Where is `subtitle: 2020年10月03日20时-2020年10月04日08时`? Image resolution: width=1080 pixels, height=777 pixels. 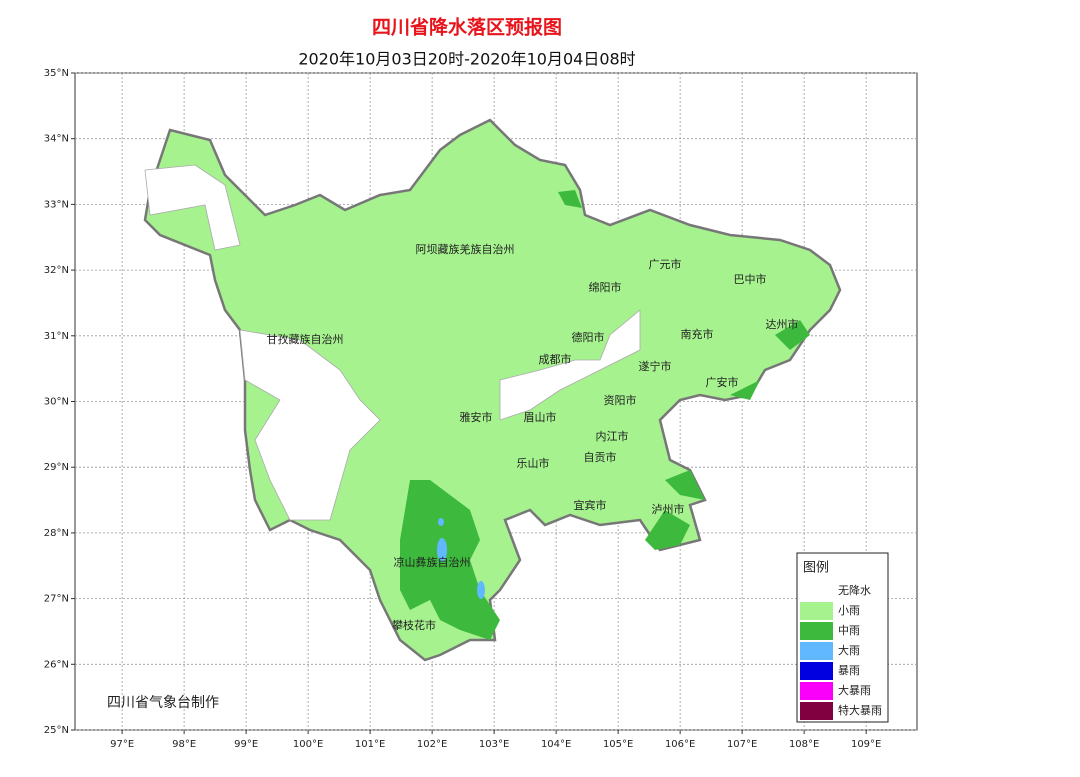 subtitle: 2020年10月03日20时-2020年10月04日08时 is located at coordinates (466, 59).